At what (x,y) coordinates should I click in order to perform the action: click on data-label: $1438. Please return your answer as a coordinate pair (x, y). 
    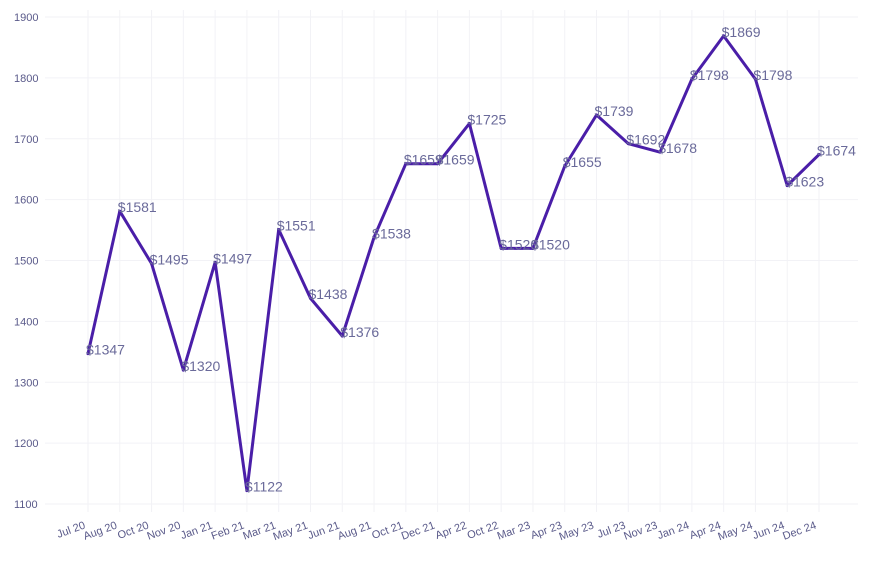
    Looking at the image, I should click on (327, 294).